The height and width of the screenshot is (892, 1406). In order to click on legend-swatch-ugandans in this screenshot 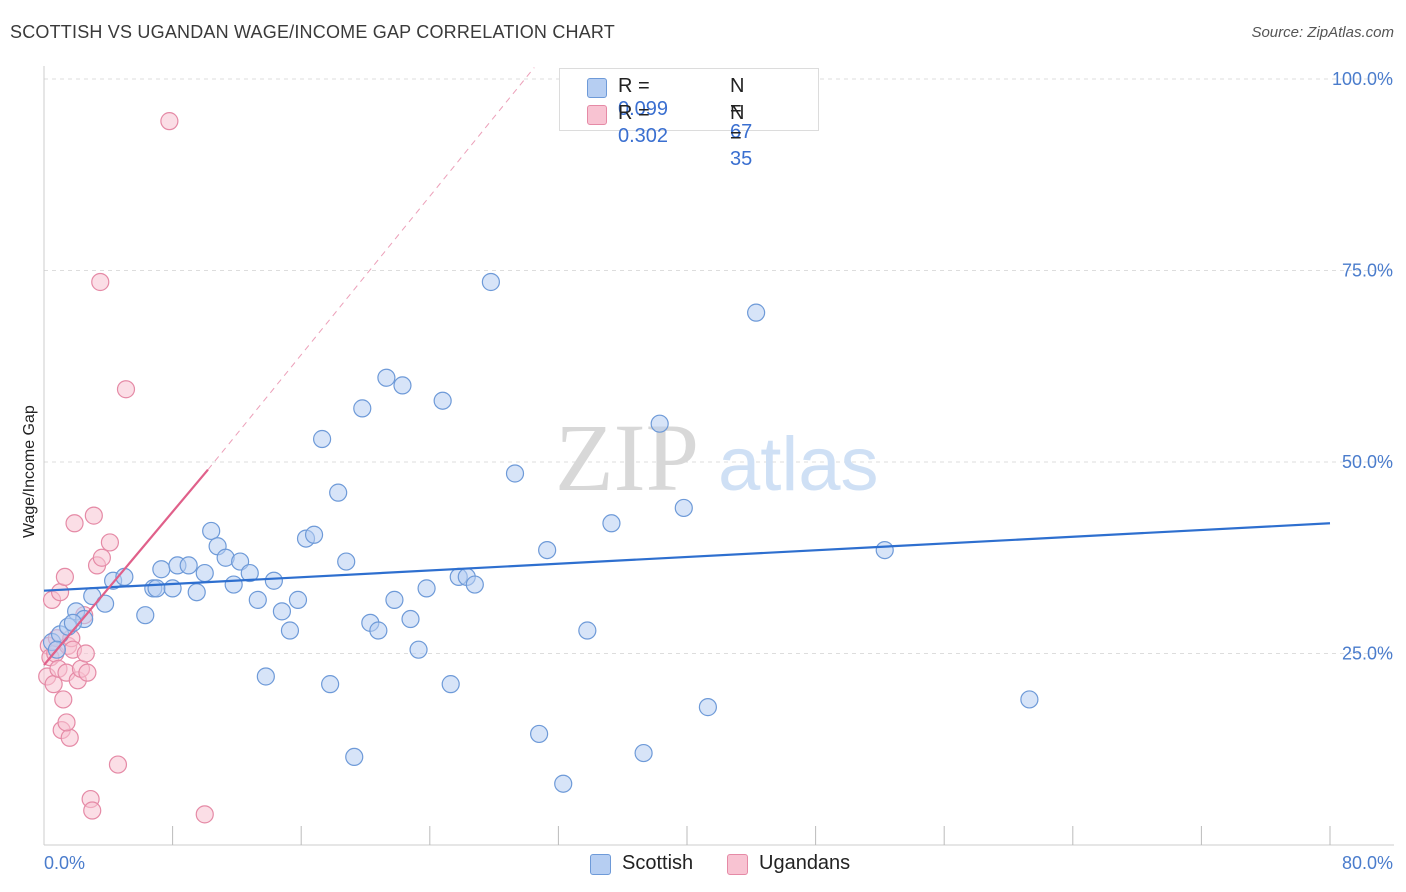, I will do `click(597, 115)`.